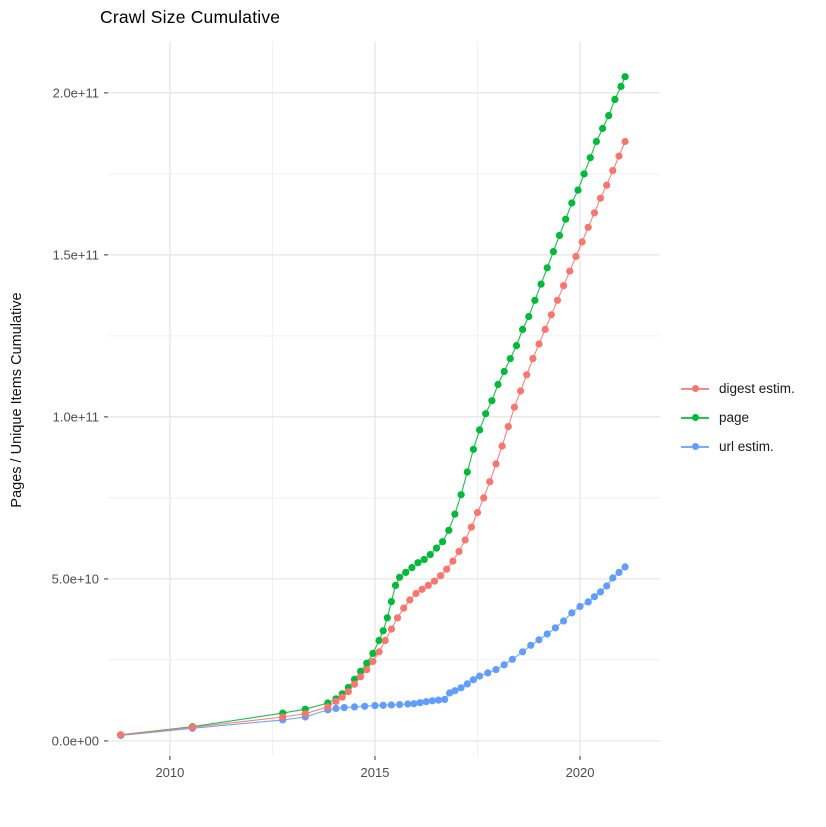 The width and height of the screenshot is (826, 827). What do you see at coordinates (190, 17) in the screenshot?
I see `chart-title: Crawl Size Cumulative` at bounding box center [190, 17].